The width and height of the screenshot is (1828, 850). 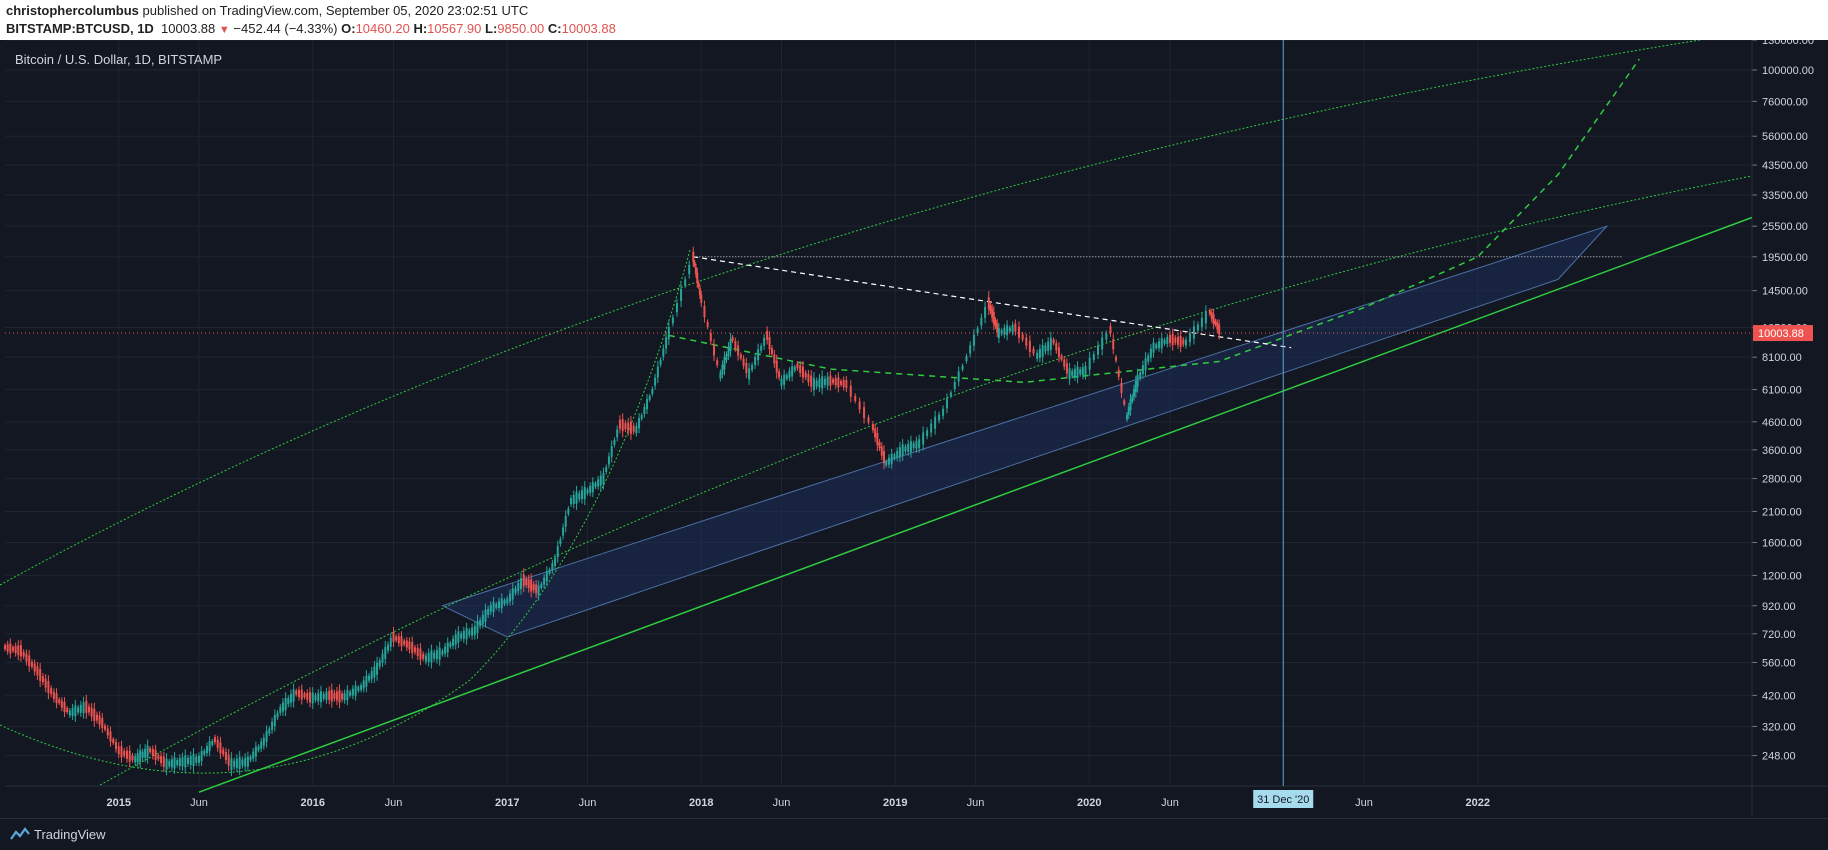 I want to click on last-price: 10003.88, so click(x=188, y=28).